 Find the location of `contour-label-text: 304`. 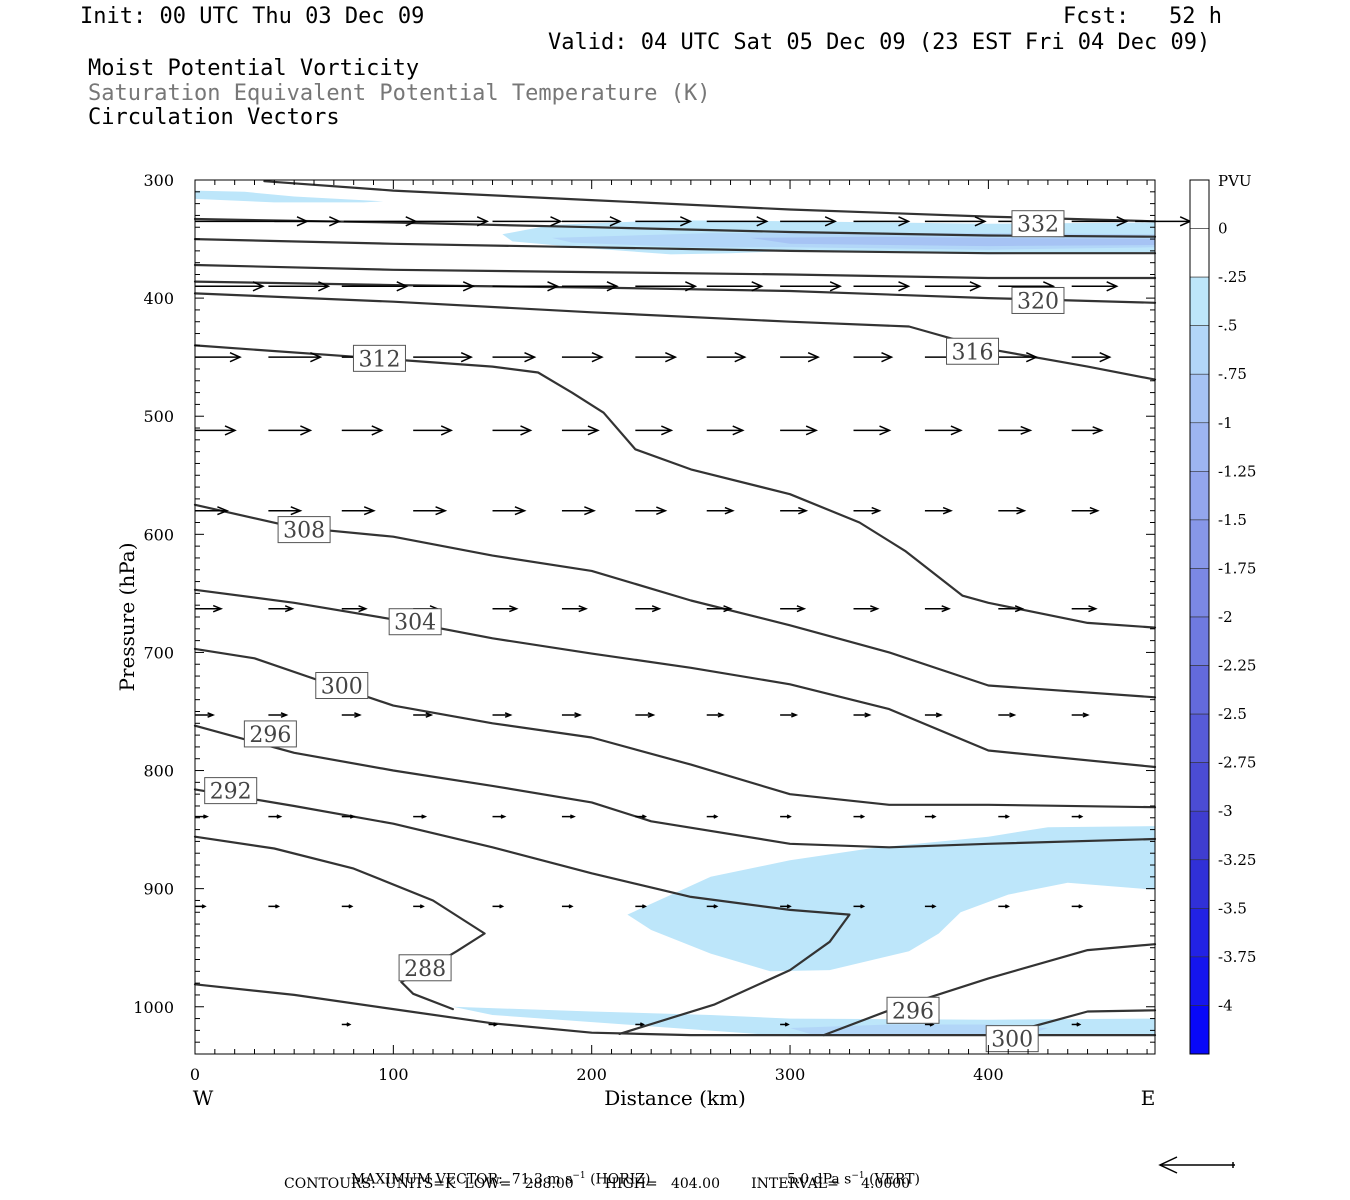

contour-label-text: 304 is located at coordinates (415, 623).